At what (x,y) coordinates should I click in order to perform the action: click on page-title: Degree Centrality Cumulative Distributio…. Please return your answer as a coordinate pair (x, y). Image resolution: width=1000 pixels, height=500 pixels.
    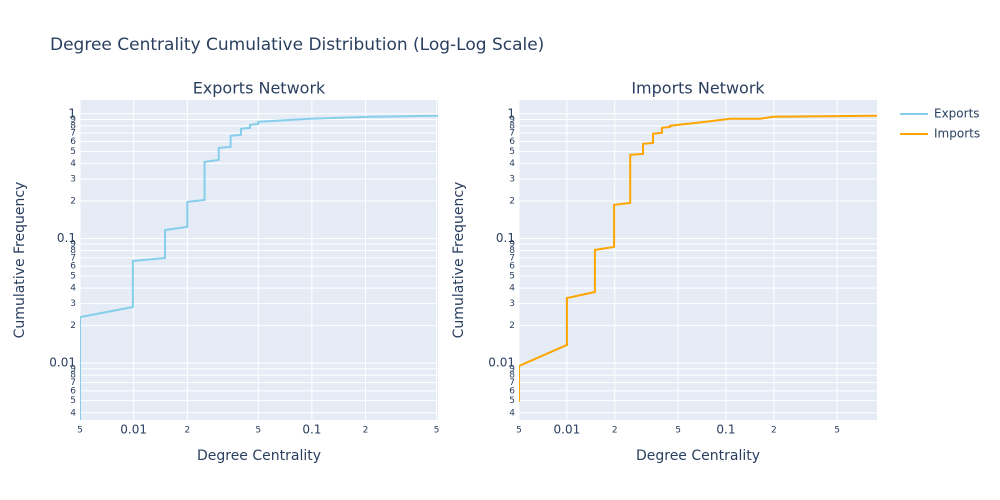
    Looking at the image, I should click on (297, 45).